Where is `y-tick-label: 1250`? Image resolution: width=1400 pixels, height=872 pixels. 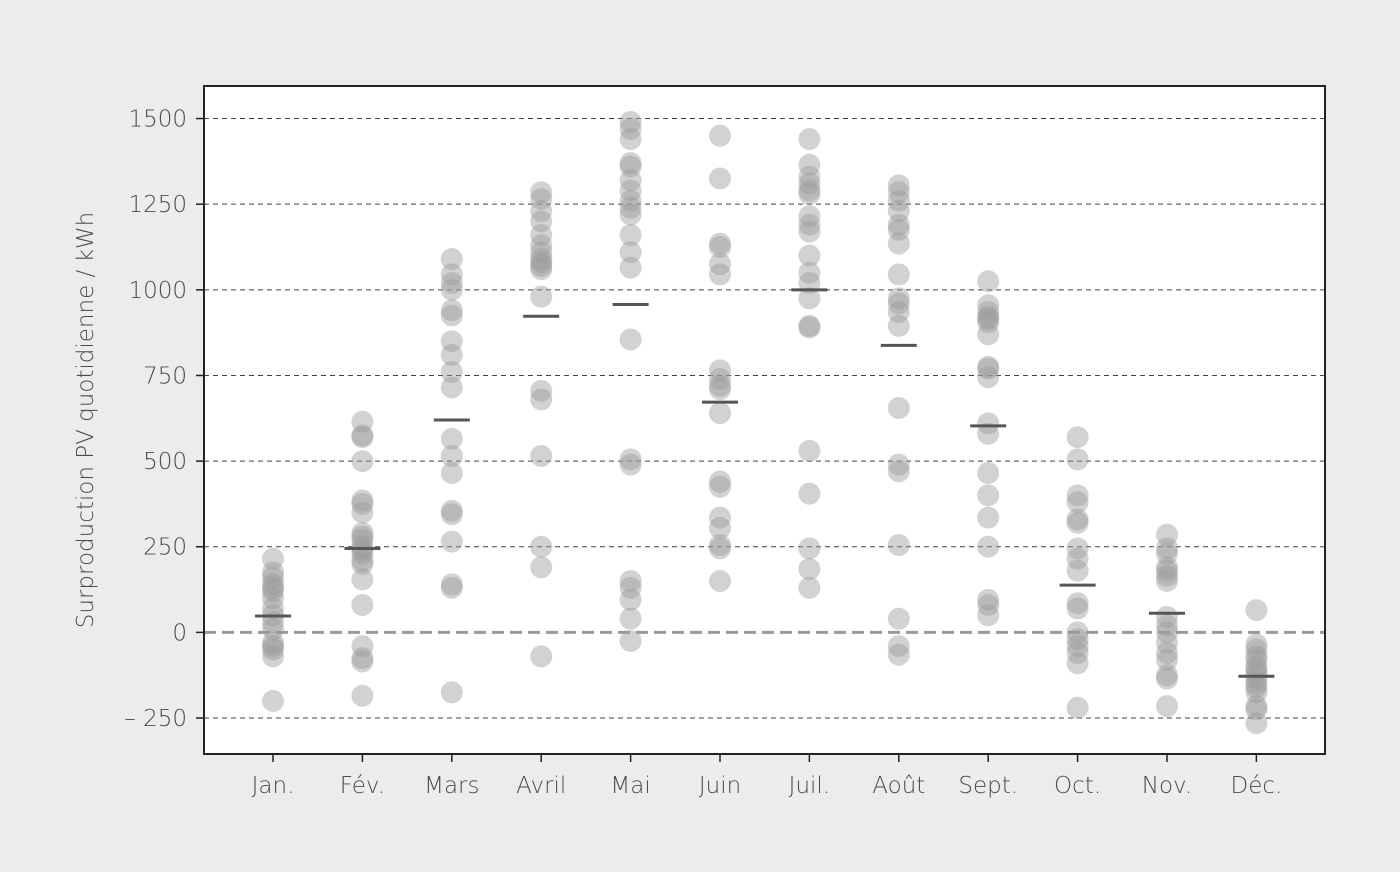 y-tick-label: 1250 is located at coordinates (157, 205).